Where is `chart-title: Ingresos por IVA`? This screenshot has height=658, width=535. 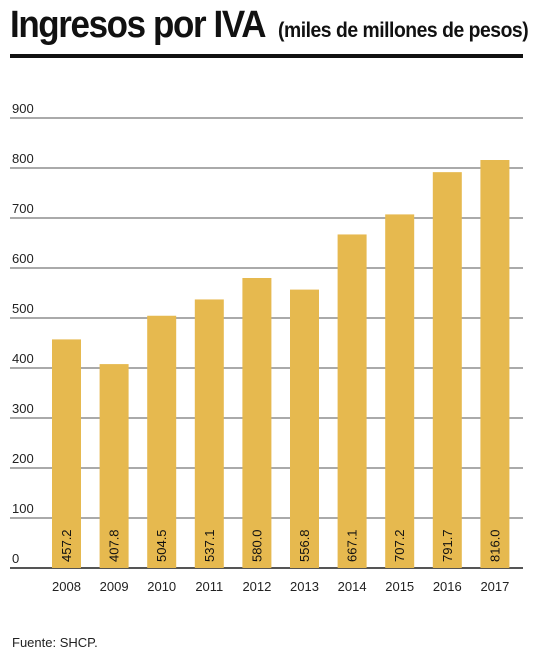 chart-title: Ingresos por IVA is located at coordinates (138, 25).